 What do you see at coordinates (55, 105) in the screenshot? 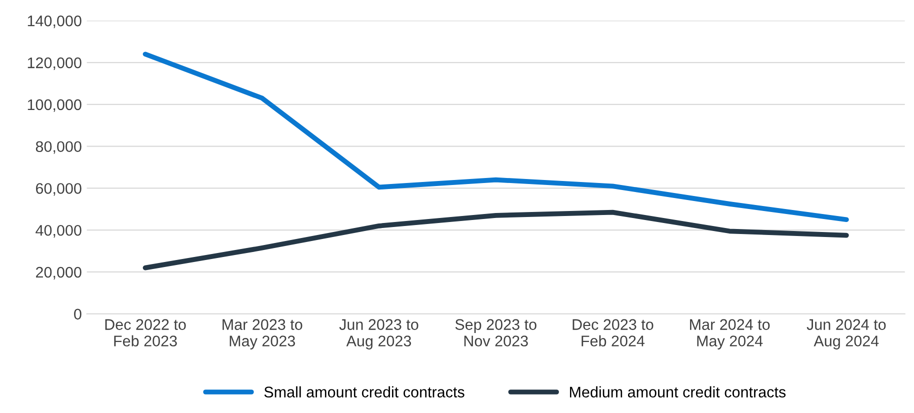
I see `y-tick-label: 100,000` at bounding box center [55, 105].